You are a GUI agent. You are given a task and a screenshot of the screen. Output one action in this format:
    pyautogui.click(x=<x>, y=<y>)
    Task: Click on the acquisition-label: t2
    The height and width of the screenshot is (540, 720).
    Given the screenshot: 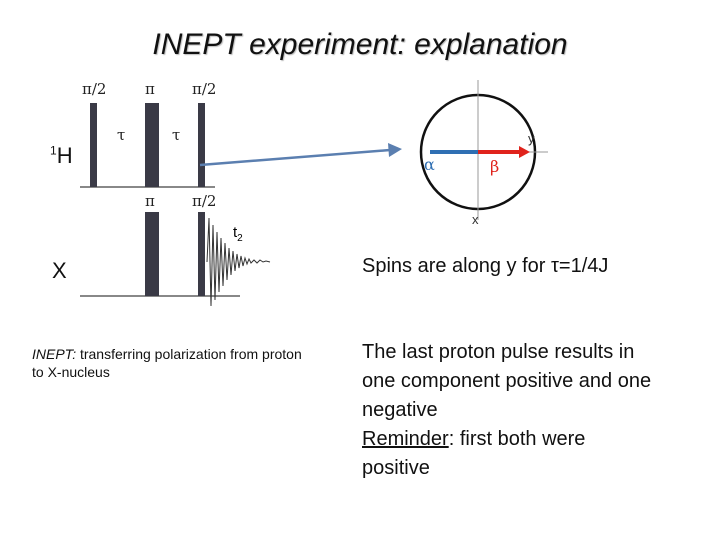 What is the action you would take?
    pyautogui.click(x=238, y=234)
    